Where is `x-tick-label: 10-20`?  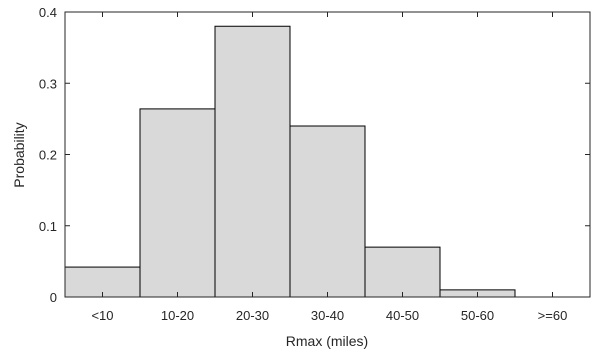
x-tick-label: 10-20 is located at coordinates (177, 315).